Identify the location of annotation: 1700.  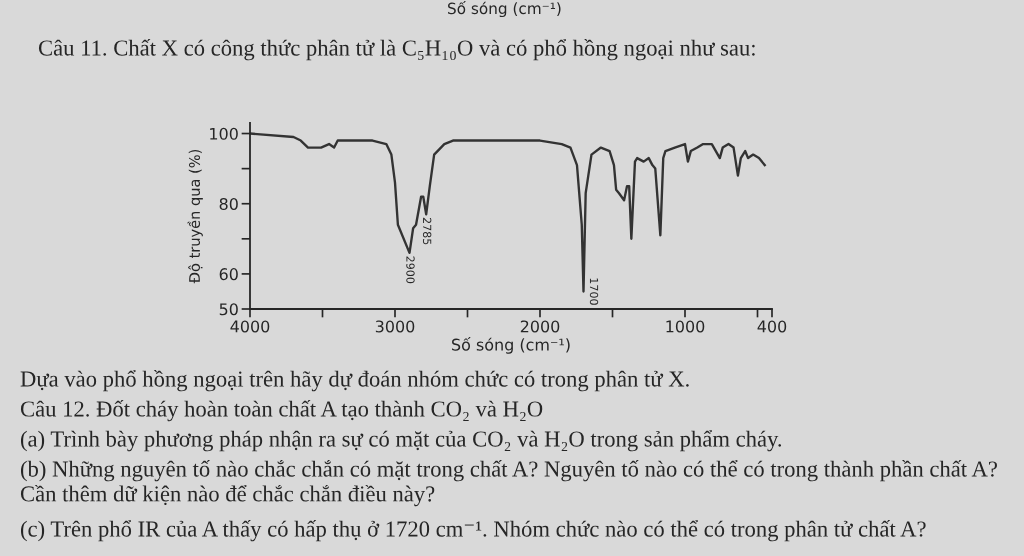
(594, 291).